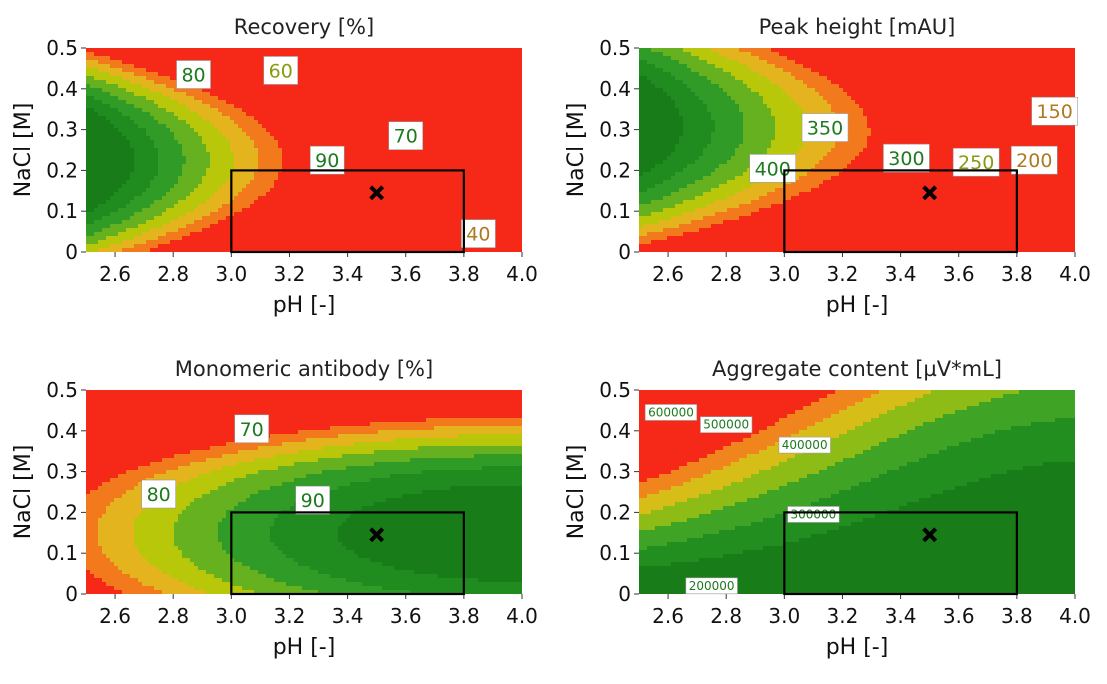  I want to click on contour-label: 300, so click(906, 158).